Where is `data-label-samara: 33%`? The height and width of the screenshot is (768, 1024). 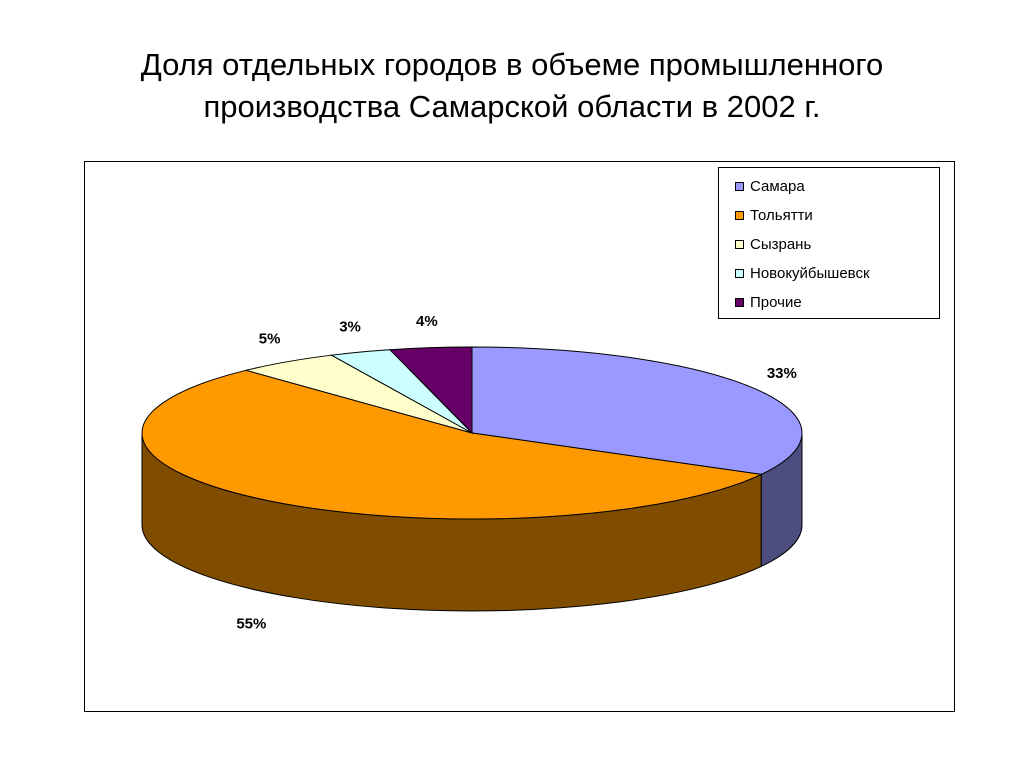
data-label-samara: 33% is located at coordinates (782, 373).